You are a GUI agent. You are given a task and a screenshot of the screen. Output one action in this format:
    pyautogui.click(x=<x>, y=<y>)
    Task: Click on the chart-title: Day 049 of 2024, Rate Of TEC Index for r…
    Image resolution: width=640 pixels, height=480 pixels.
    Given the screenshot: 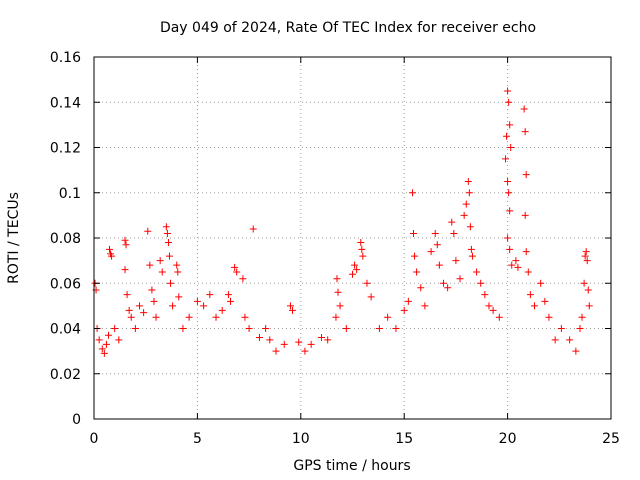 What is the action you would take?
    pyautogui.click(x=348, y=28)
    